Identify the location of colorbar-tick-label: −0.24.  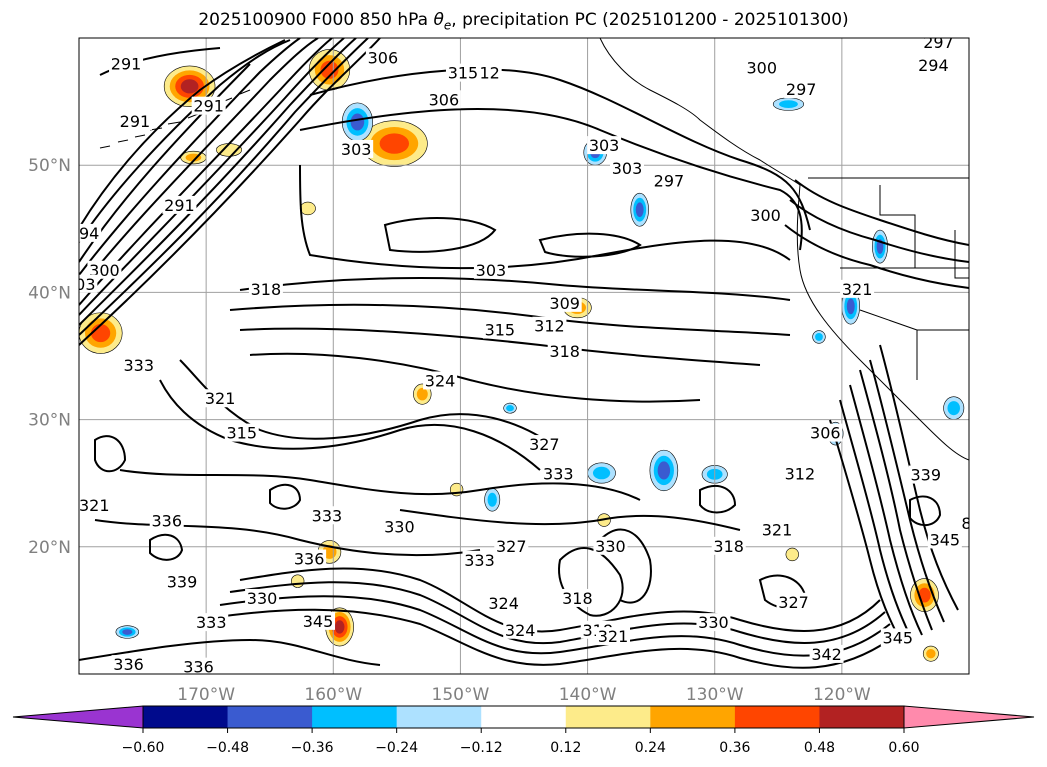
(396, 748).